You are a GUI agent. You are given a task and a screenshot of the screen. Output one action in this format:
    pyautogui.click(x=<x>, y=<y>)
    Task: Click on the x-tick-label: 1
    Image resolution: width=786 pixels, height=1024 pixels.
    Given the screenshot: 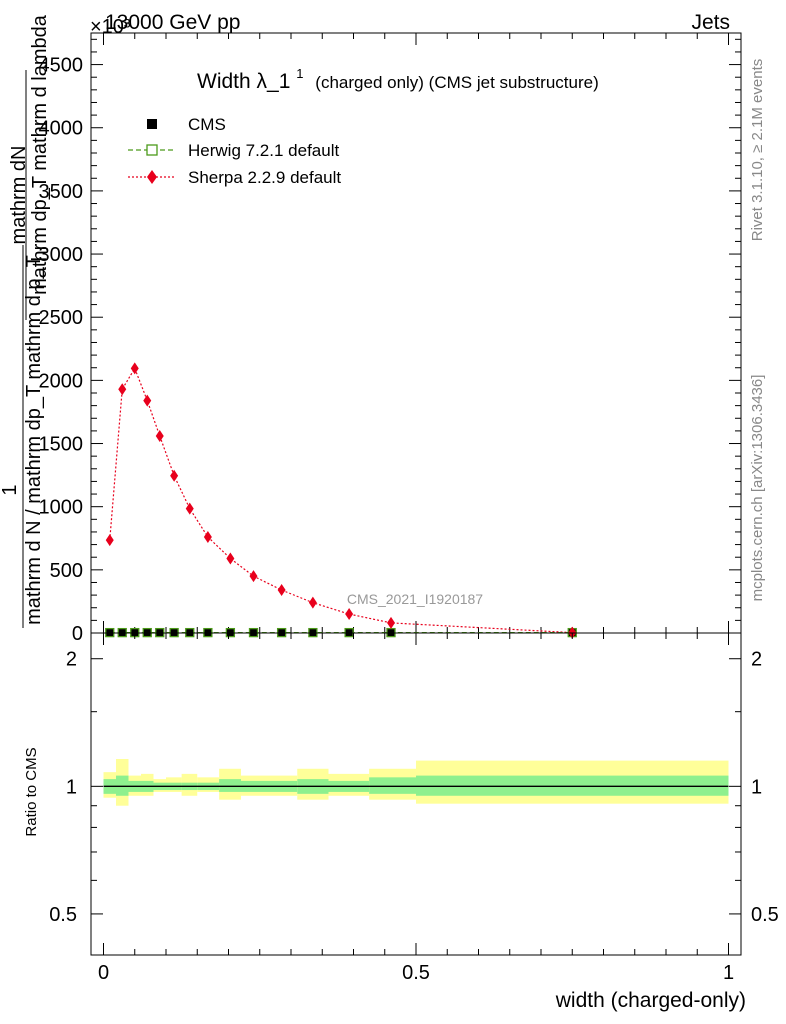 What is the action you would take?
    pyautogui.click(x=728, y=973)
    